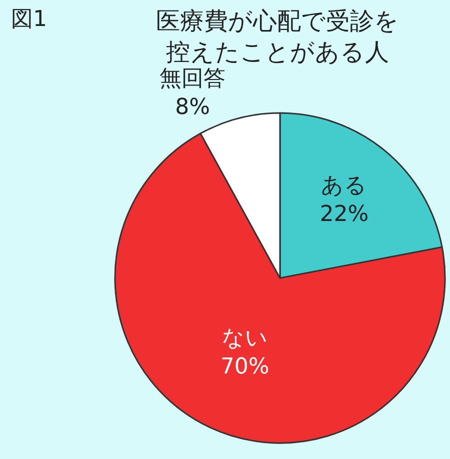 Image resolution: width=450 pixels, height=459 pixels. Describe the element at coordinates (277, 36) in the screenshot. I see `chart-title: 医療費が心配で受診を控えたことがある人` at that location.